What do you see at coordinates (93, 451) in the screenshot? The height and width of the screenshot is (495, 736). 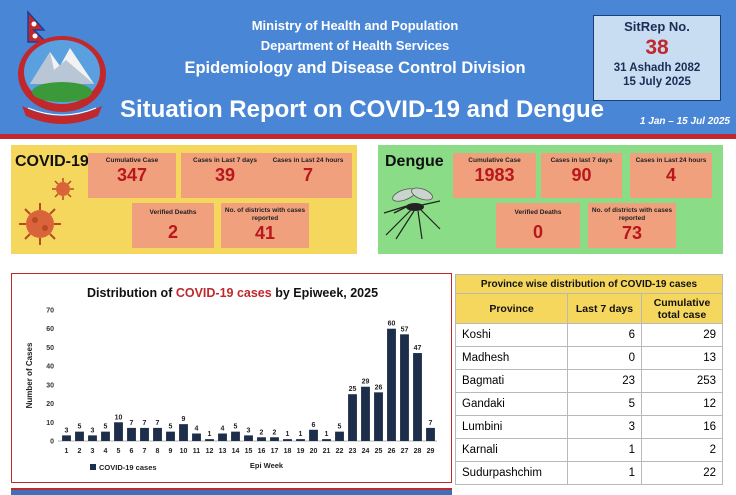 I see `x-tick-label: 3` at bounding box center [93, 451].